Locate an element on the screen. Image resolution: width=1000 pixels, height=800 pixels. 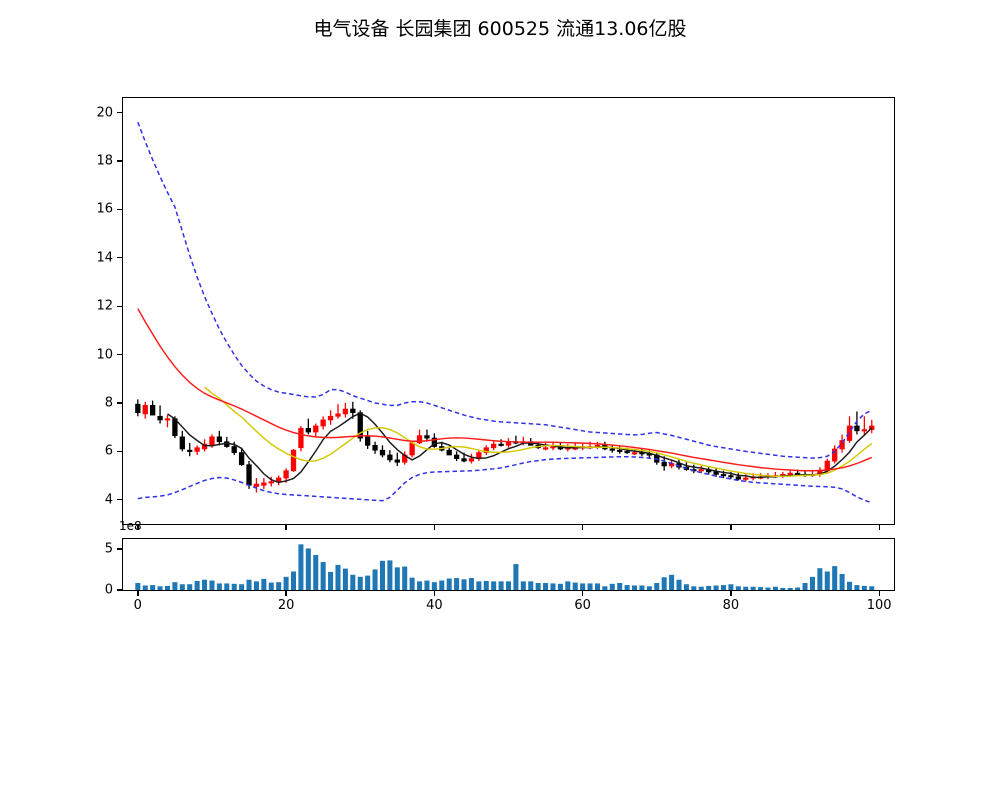
xtick-label: 60 is located at coordinates (582, 605).